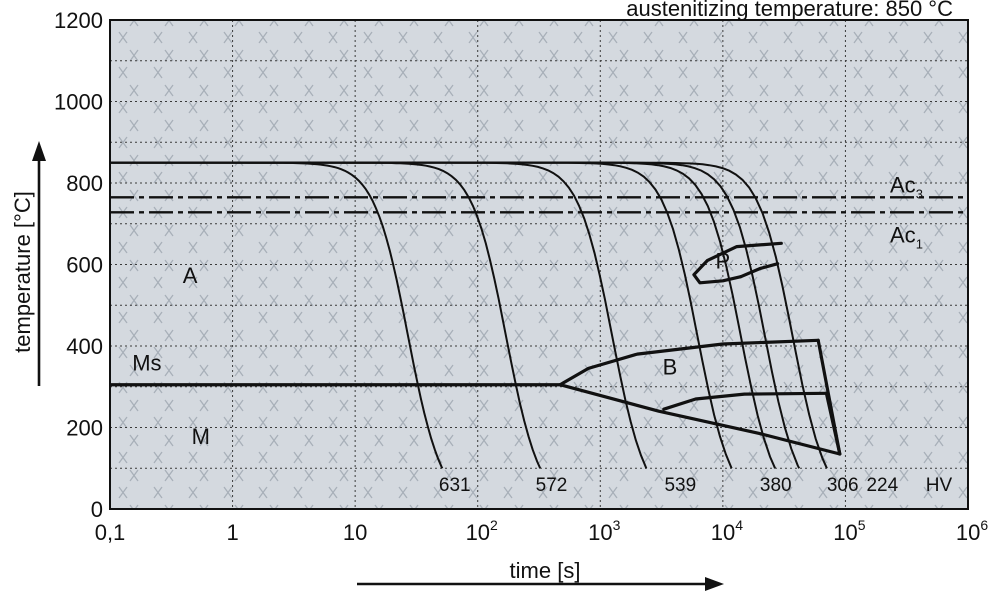 This screenshot has height=597, width=992. What do you see at coordinates (843, 485) in the screenshot?
I see `hardness-label: 306` at bounding box center [843, 485].